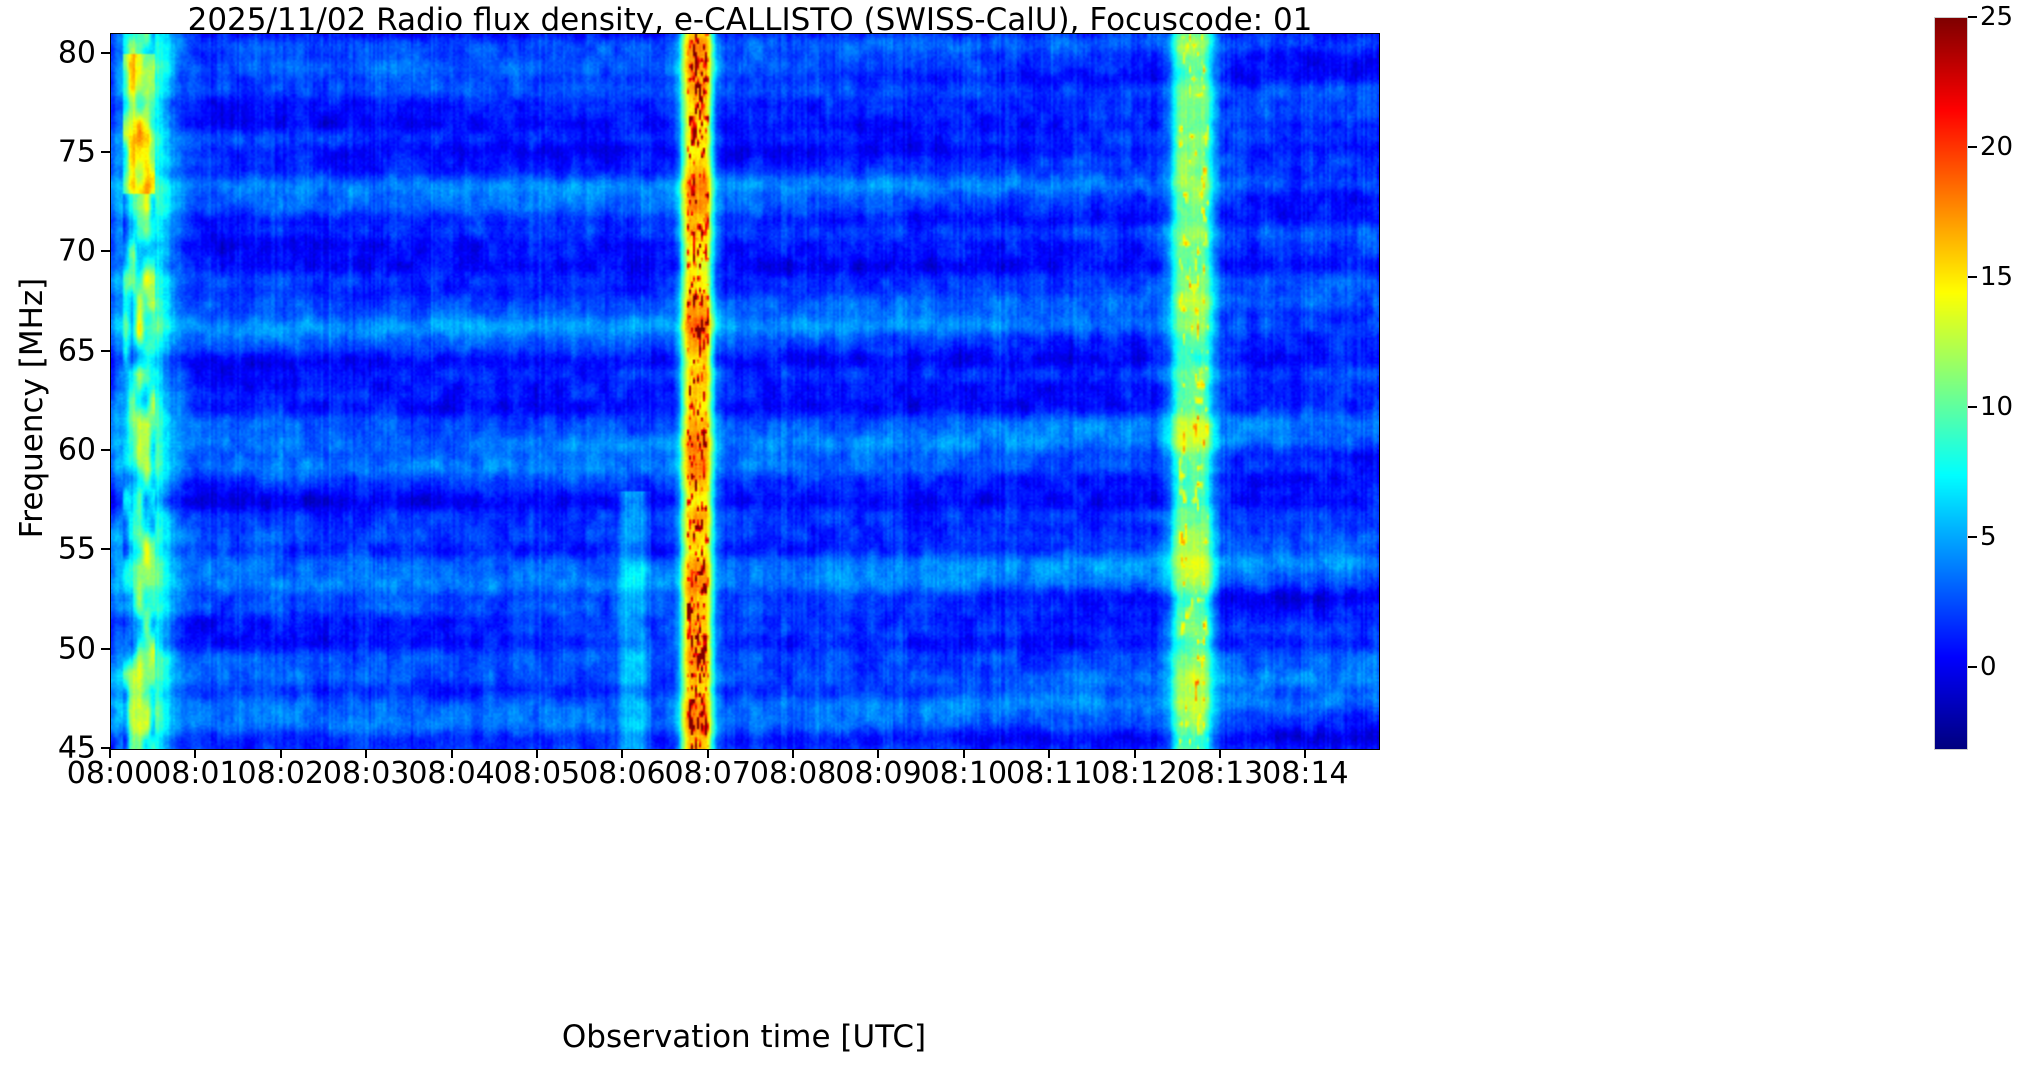  What do you see at coordinates (76, 53) in the screenshot?
I see `y-tick-label: 80` at bounding box center [76, 53].